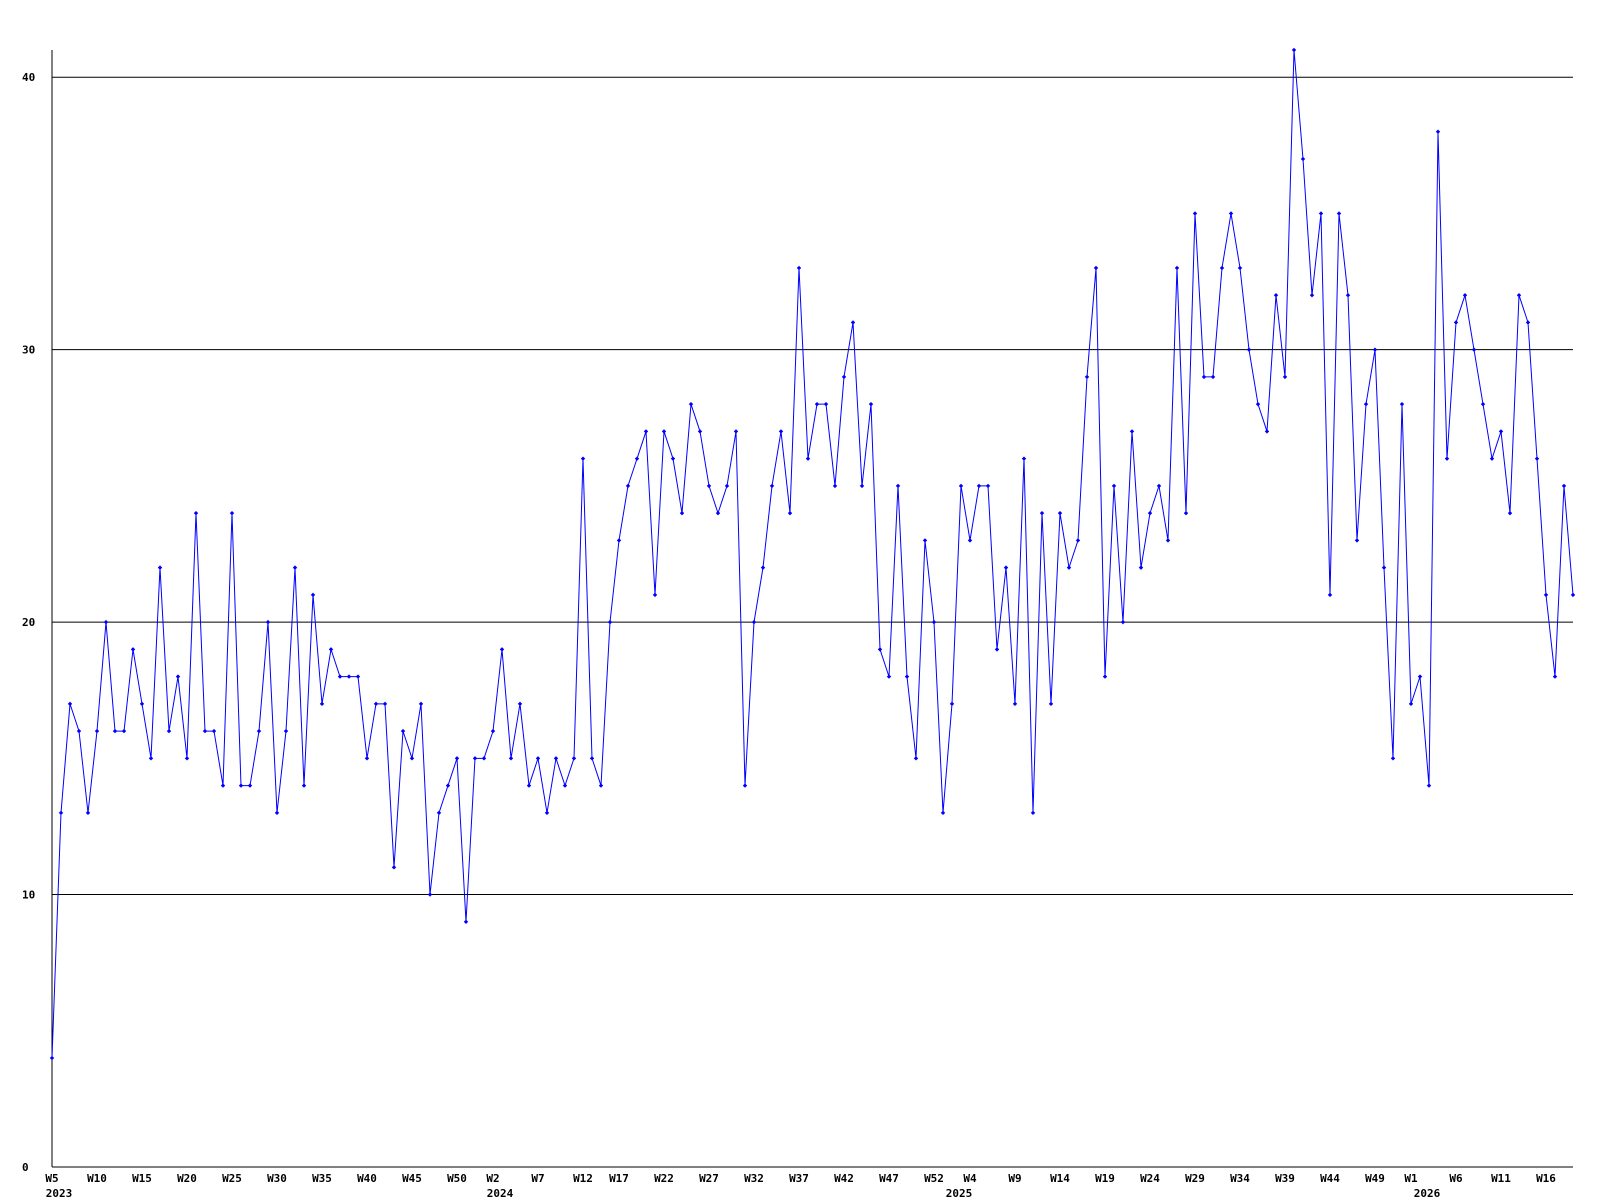 This screenshot has height=1200, width=1600. What do you see at coordinates (412, 1178) in the screenshot?
I see `x-tick-label: W45` at bounding box center [412, 1178].